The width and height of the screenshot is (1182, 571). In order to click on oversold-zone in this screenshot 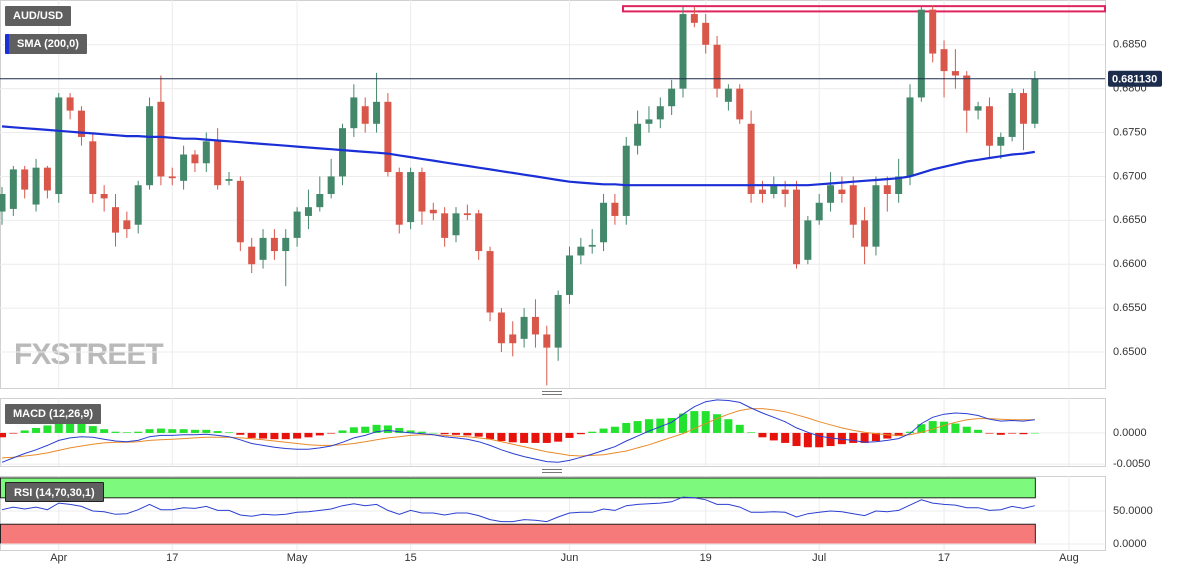, I will do `click(518, 534)`.